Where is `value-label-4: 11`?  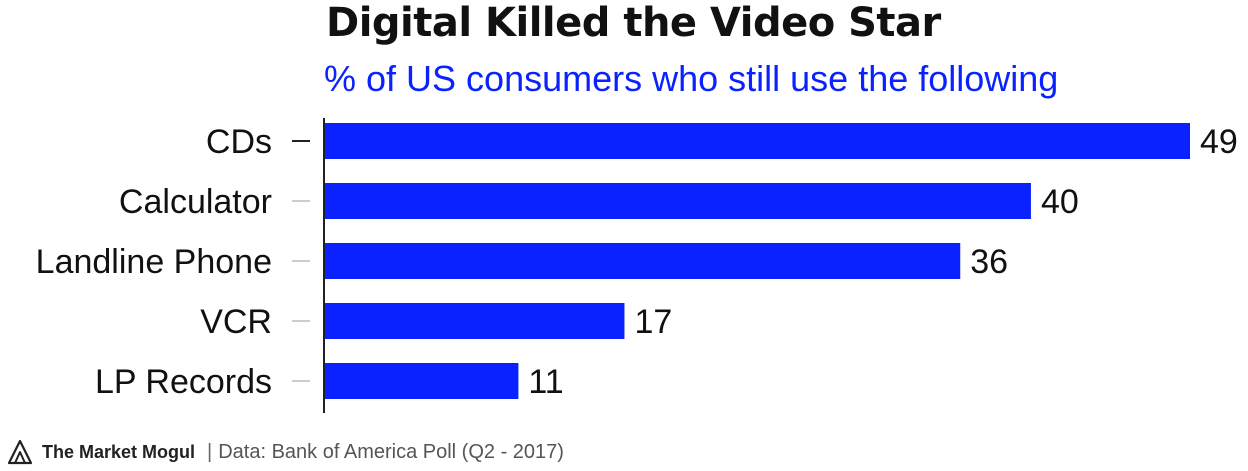
value-label-4: 11 is located at coordinates (545, 382).